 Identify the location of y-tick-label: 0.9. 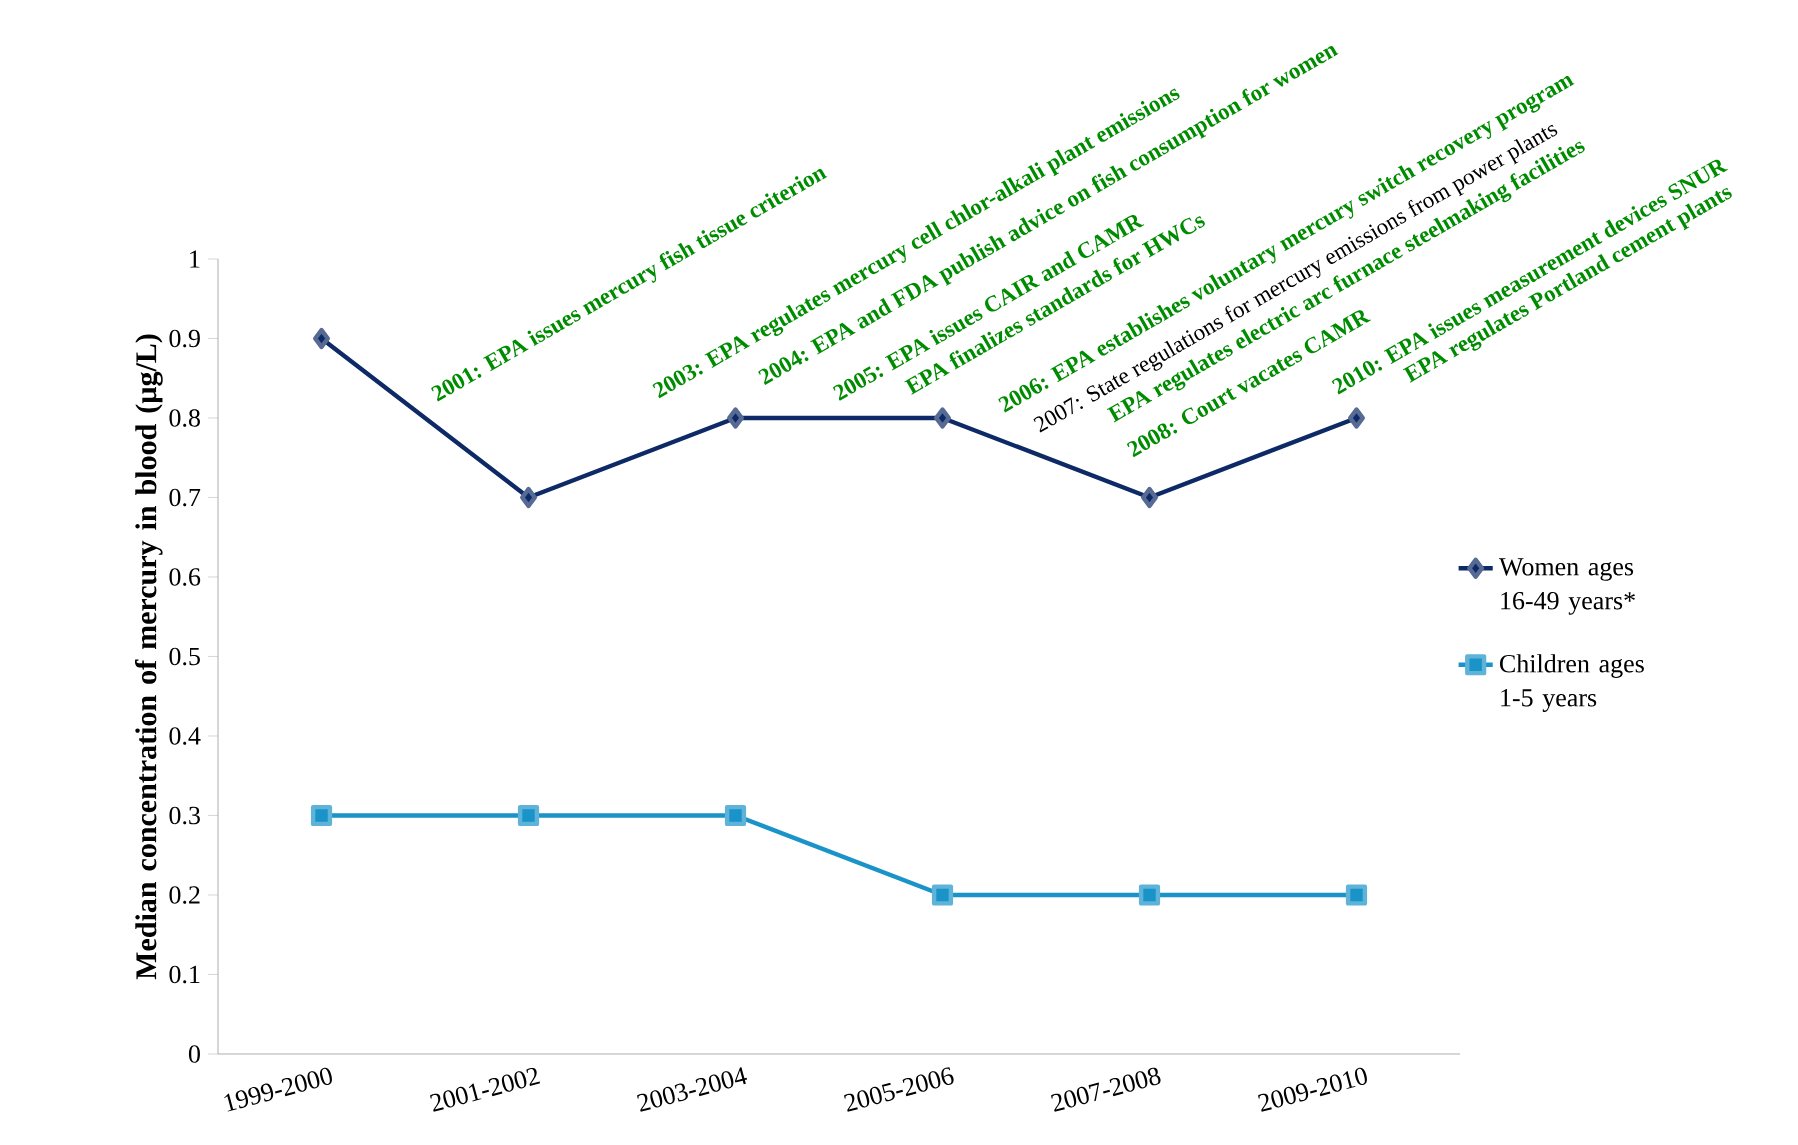
(184, 338).